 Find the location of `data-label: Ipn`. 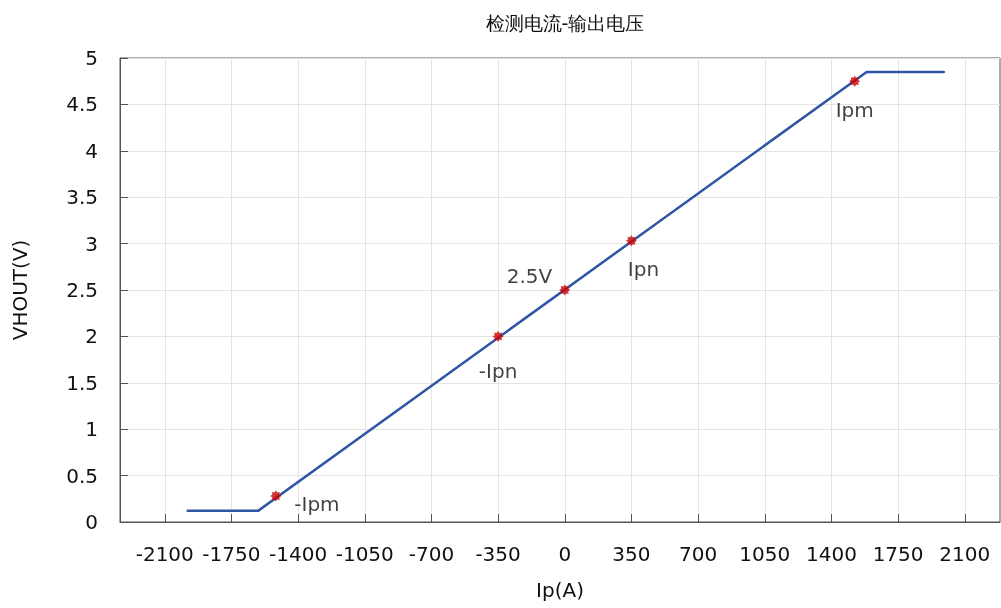

data-label: Ipn is located at coordinates (643, 269).